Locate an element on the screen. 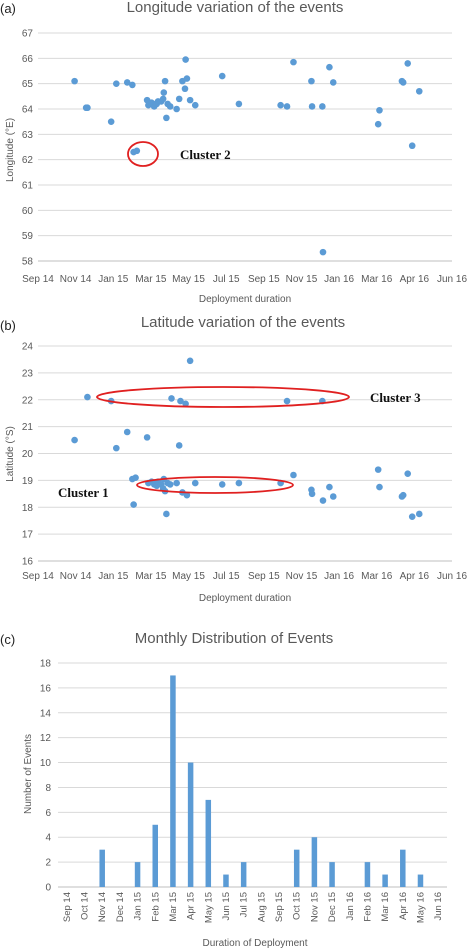  cluster-2-label: Cluster 2 is located at coordinates (205, 154).